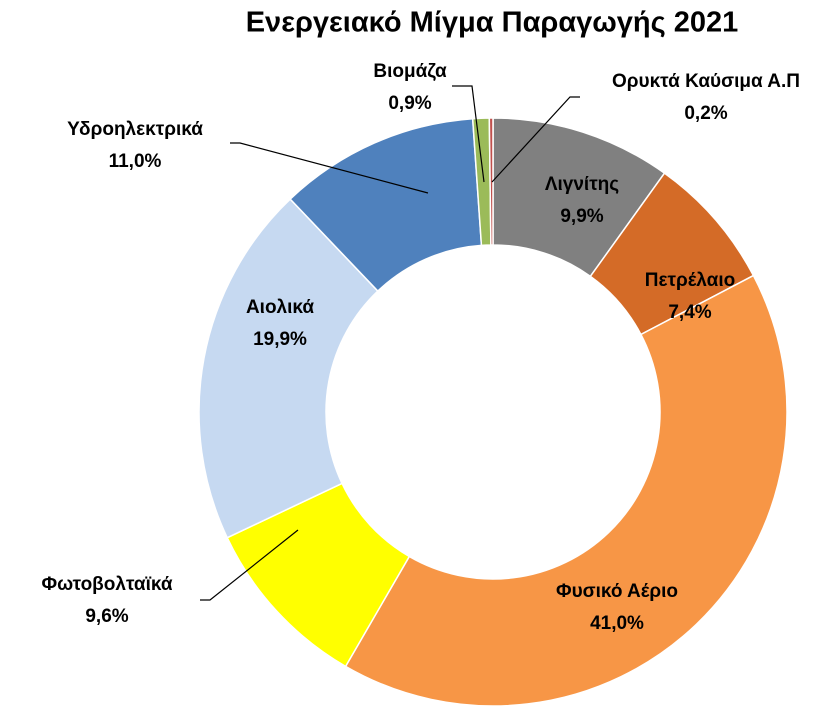 This screenshot has height=709, width=831. Describe the element at coordinates (582, 184) in the screenshot. I see `slice-label: Λιγνίτης` at that location.